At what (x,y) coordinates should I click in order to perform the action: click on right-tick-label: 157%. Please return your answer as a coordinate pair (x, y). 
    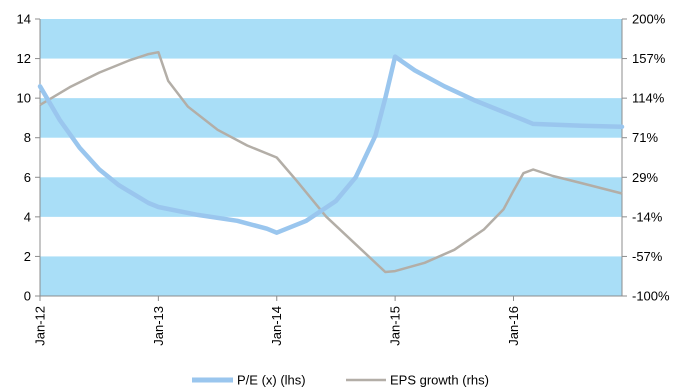
    Looking at the image, I should click on (649, 58).